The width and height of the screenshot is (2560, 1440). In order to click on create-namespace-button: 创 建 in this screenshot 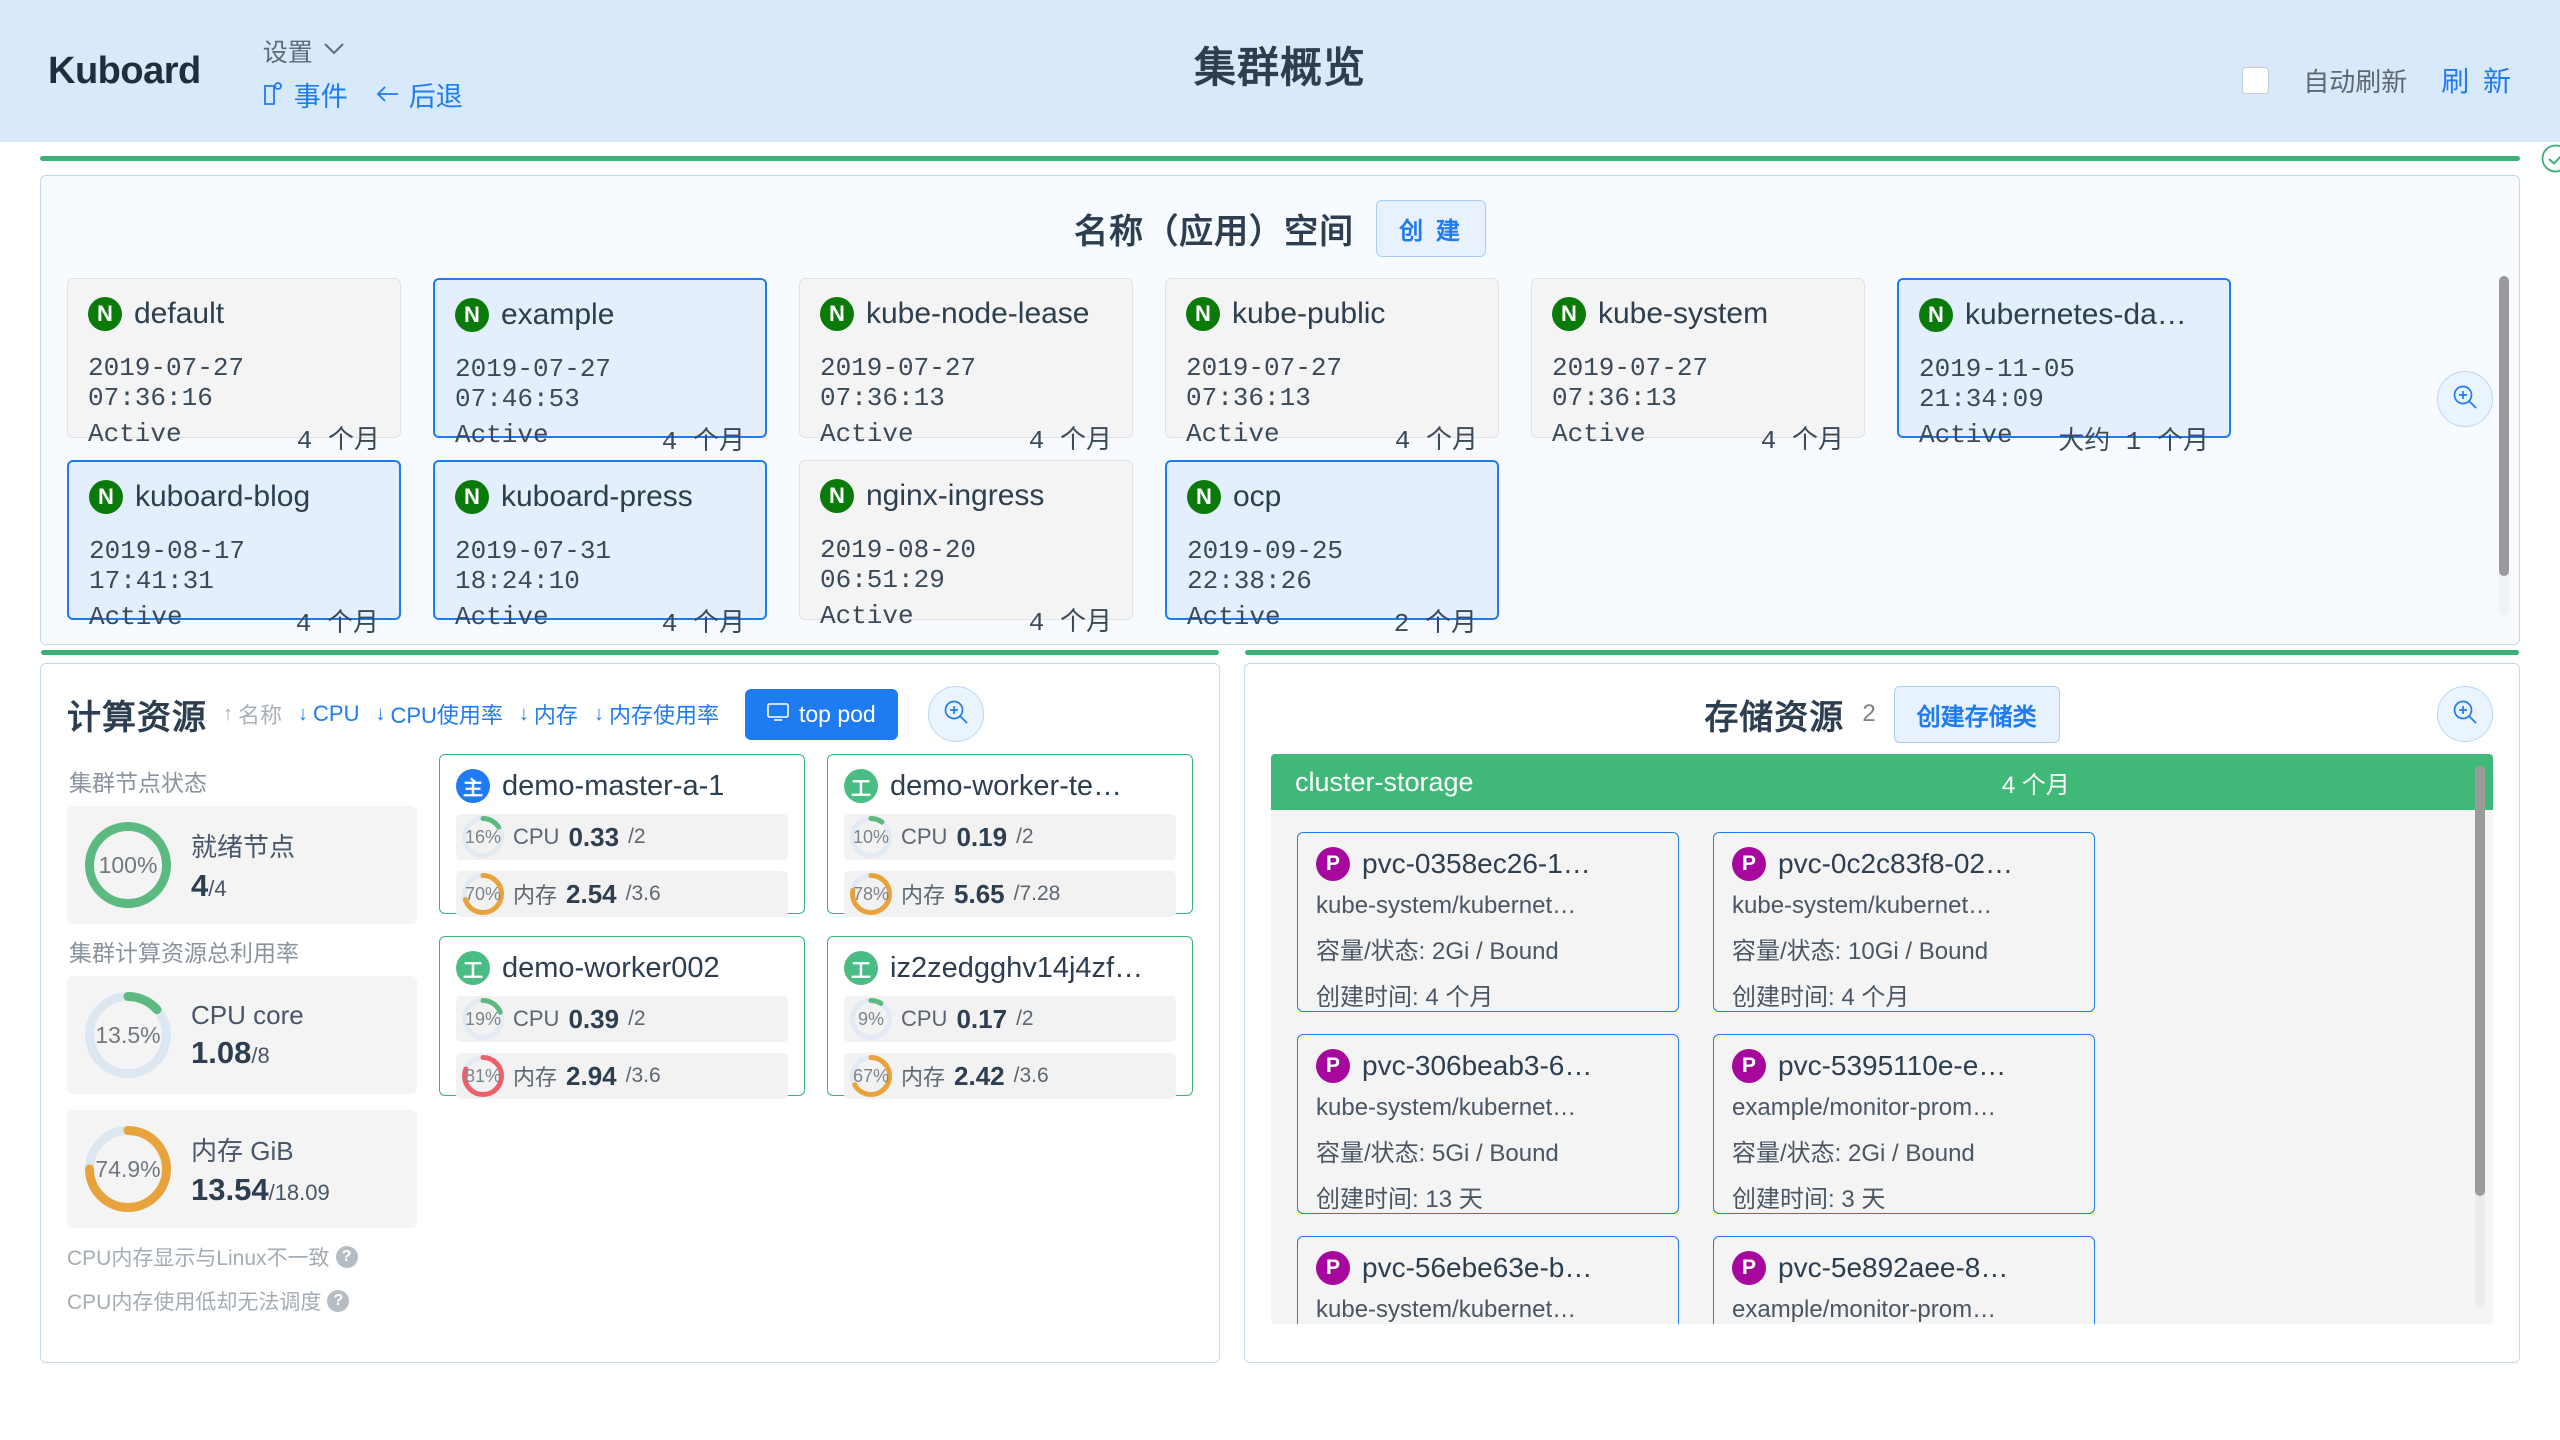, I will do `click(1431, 228)`.